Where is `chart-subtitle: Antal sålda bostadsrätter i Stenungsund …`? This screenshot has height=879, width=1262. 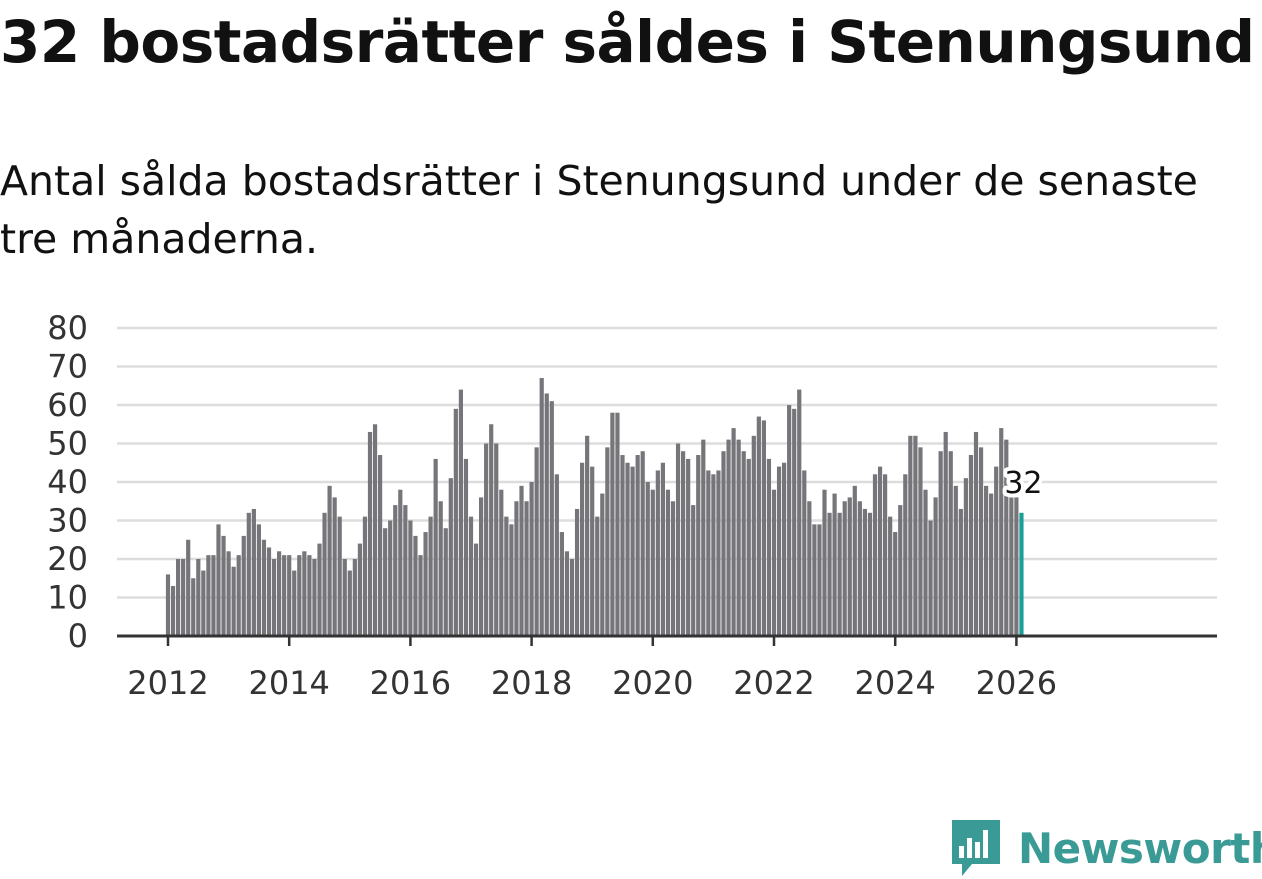 chart-subtitle: Antal sålda bostadsrätter i Stenungsund … is located at coordinates (599, 210).